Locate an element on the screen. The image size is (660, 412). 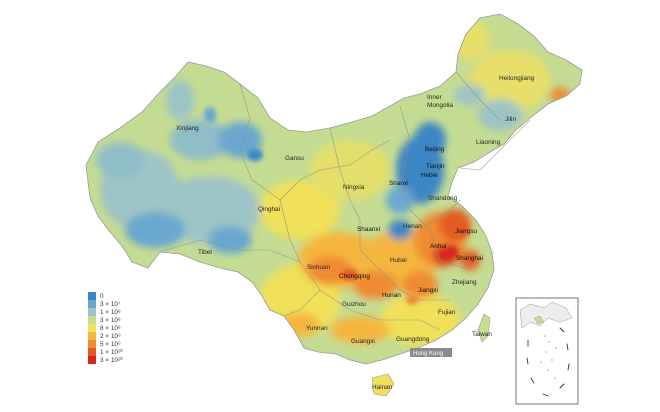
label-hainan: Hainan is located at coordinates (382, 387).